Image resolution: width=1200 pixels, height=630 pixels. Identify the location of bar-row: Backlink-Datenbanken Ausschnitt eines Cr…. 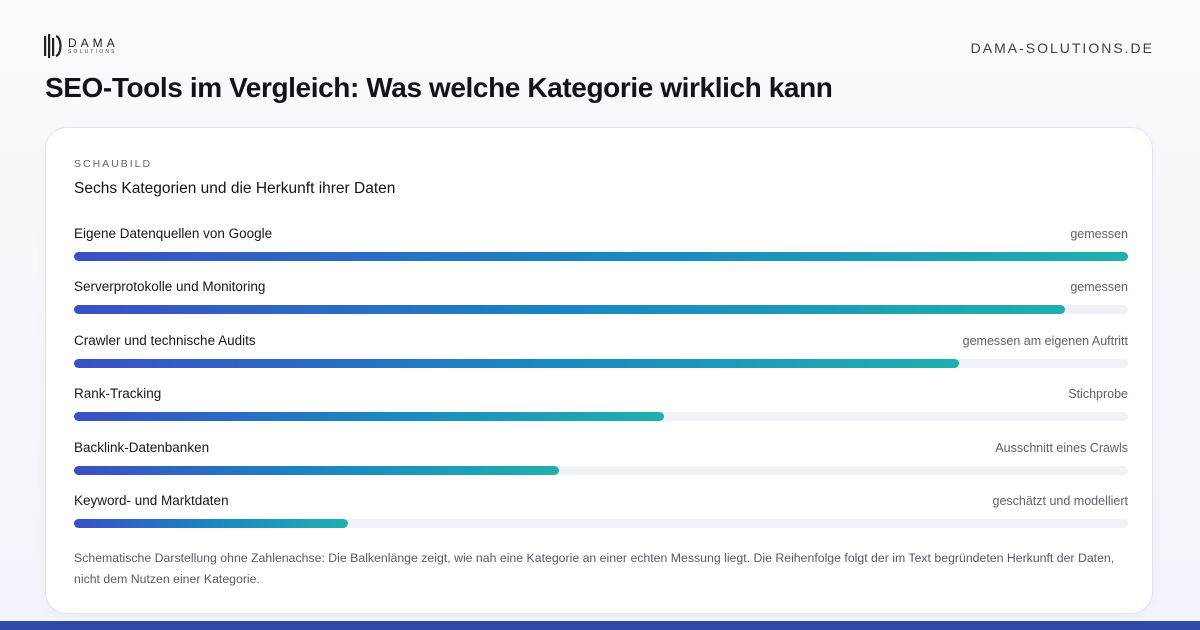
(601, 466).